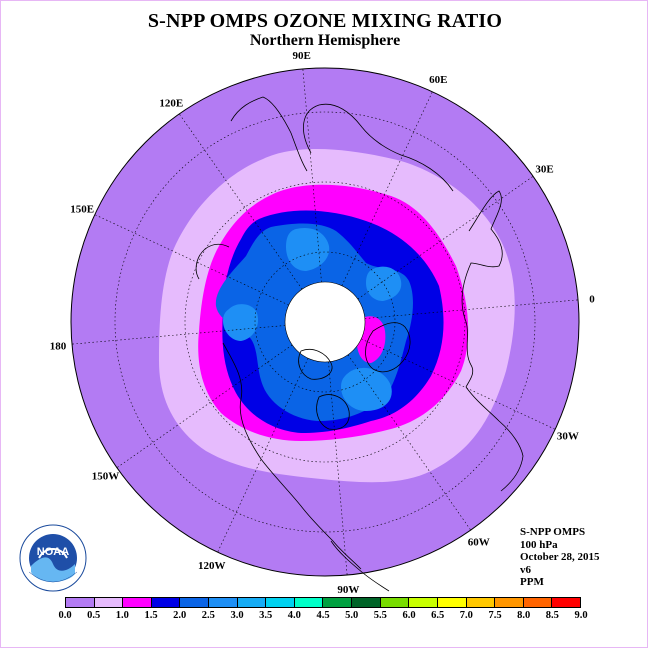 This screenshot has width=648, height=649. Describe the element at coordinates (82, 210) in the screenshot. I see `longitude-label: 150E` at that location.